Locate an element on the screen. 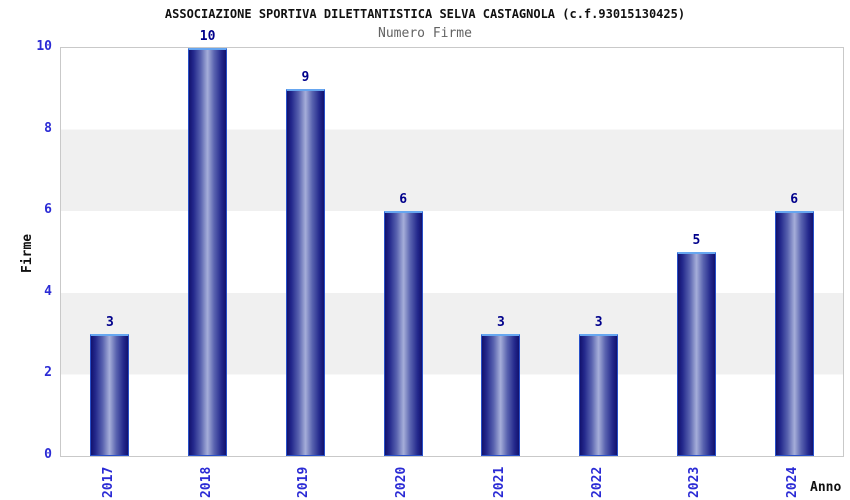 The width and height of the screenshot is (850, 500). x-axis-title: Anno is located at coordinates (826, 487).